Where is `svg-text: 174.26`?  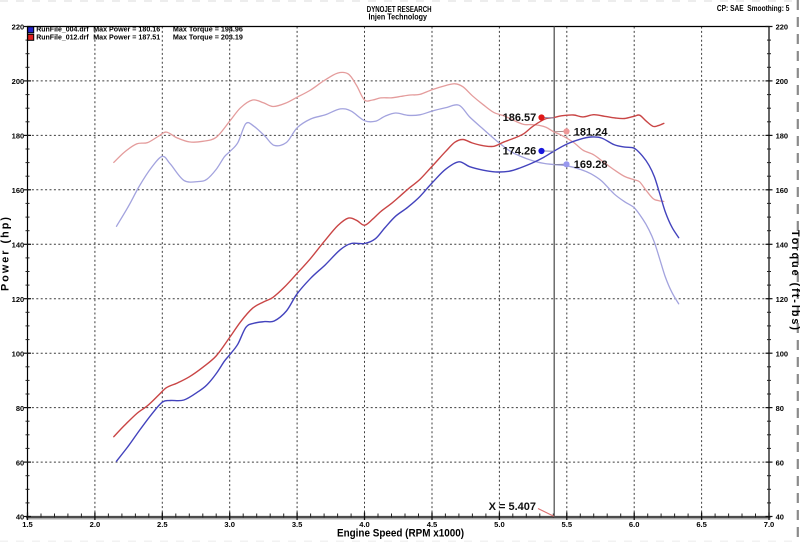
svg-text: 174.26 is located at coordinates (520, 152).